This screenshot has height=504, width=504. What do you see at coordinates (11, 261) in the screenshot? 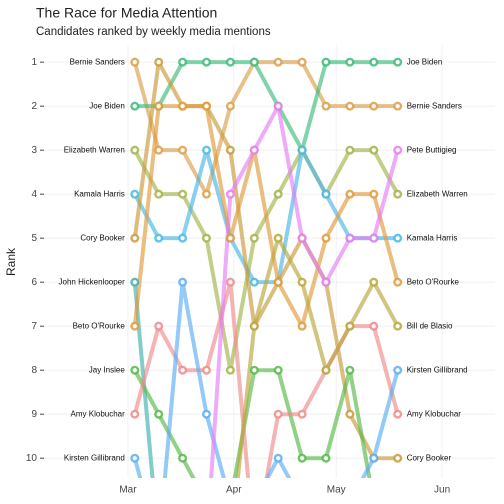
I see `y-axis-label: Rank` at bounding box center [11, 261].